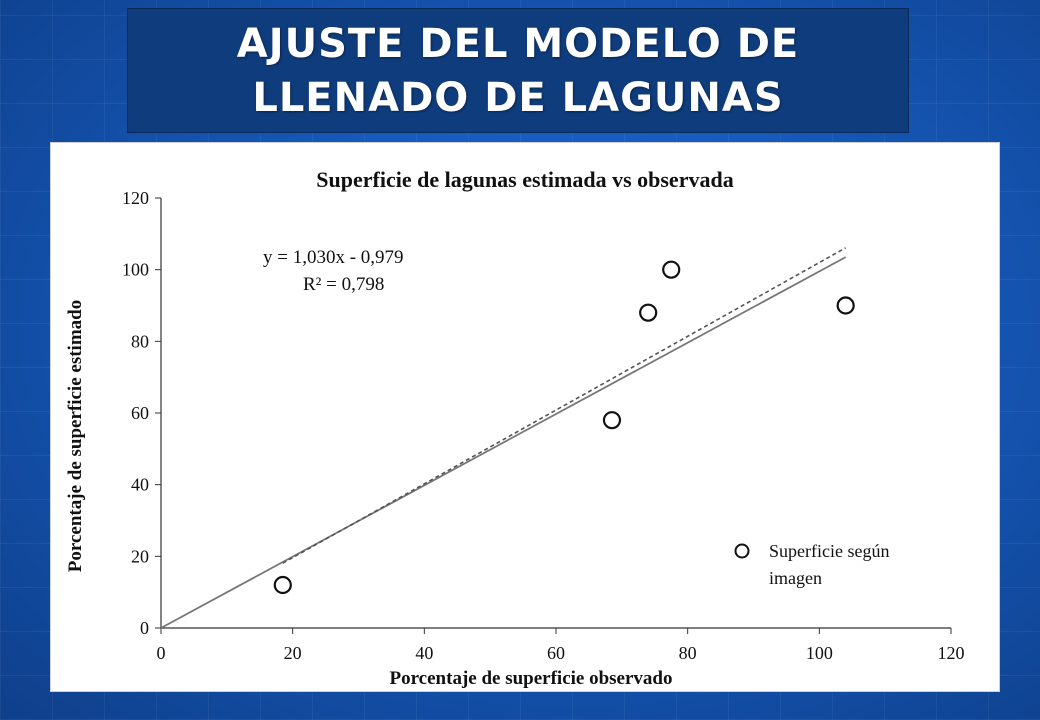  Describe the element at coordinates (140, 485) in the screenshot. I see `y-tick-label: 40` at that location.